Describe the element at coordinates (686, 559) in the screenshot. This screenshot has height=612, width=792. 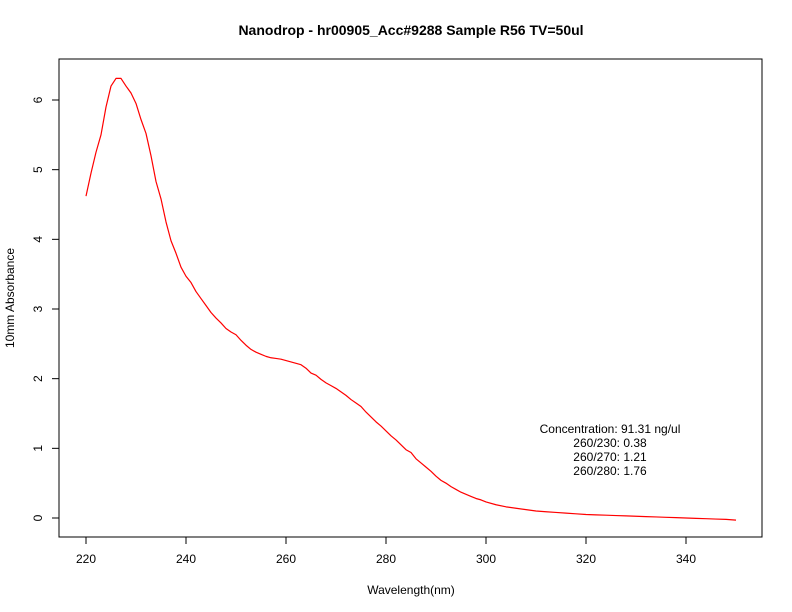
I see `x-tick-label: 340` at that location.